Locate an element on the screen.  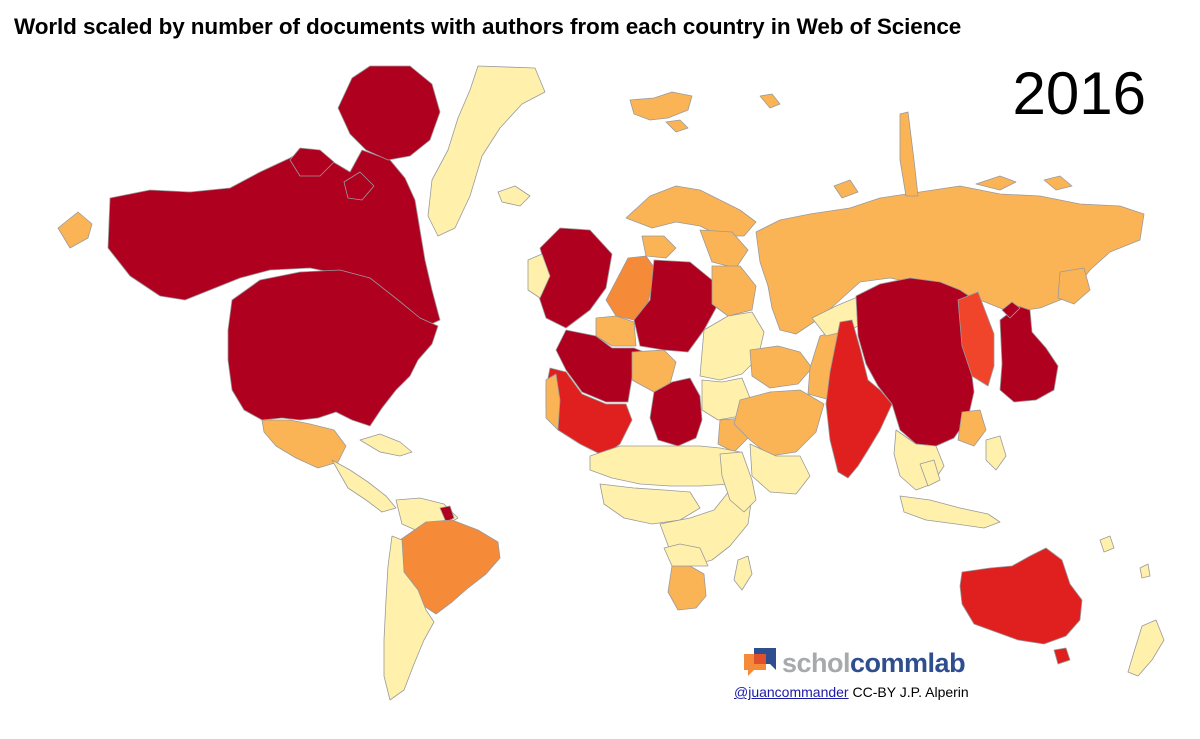
region-france is located at coordinates (600, 366).